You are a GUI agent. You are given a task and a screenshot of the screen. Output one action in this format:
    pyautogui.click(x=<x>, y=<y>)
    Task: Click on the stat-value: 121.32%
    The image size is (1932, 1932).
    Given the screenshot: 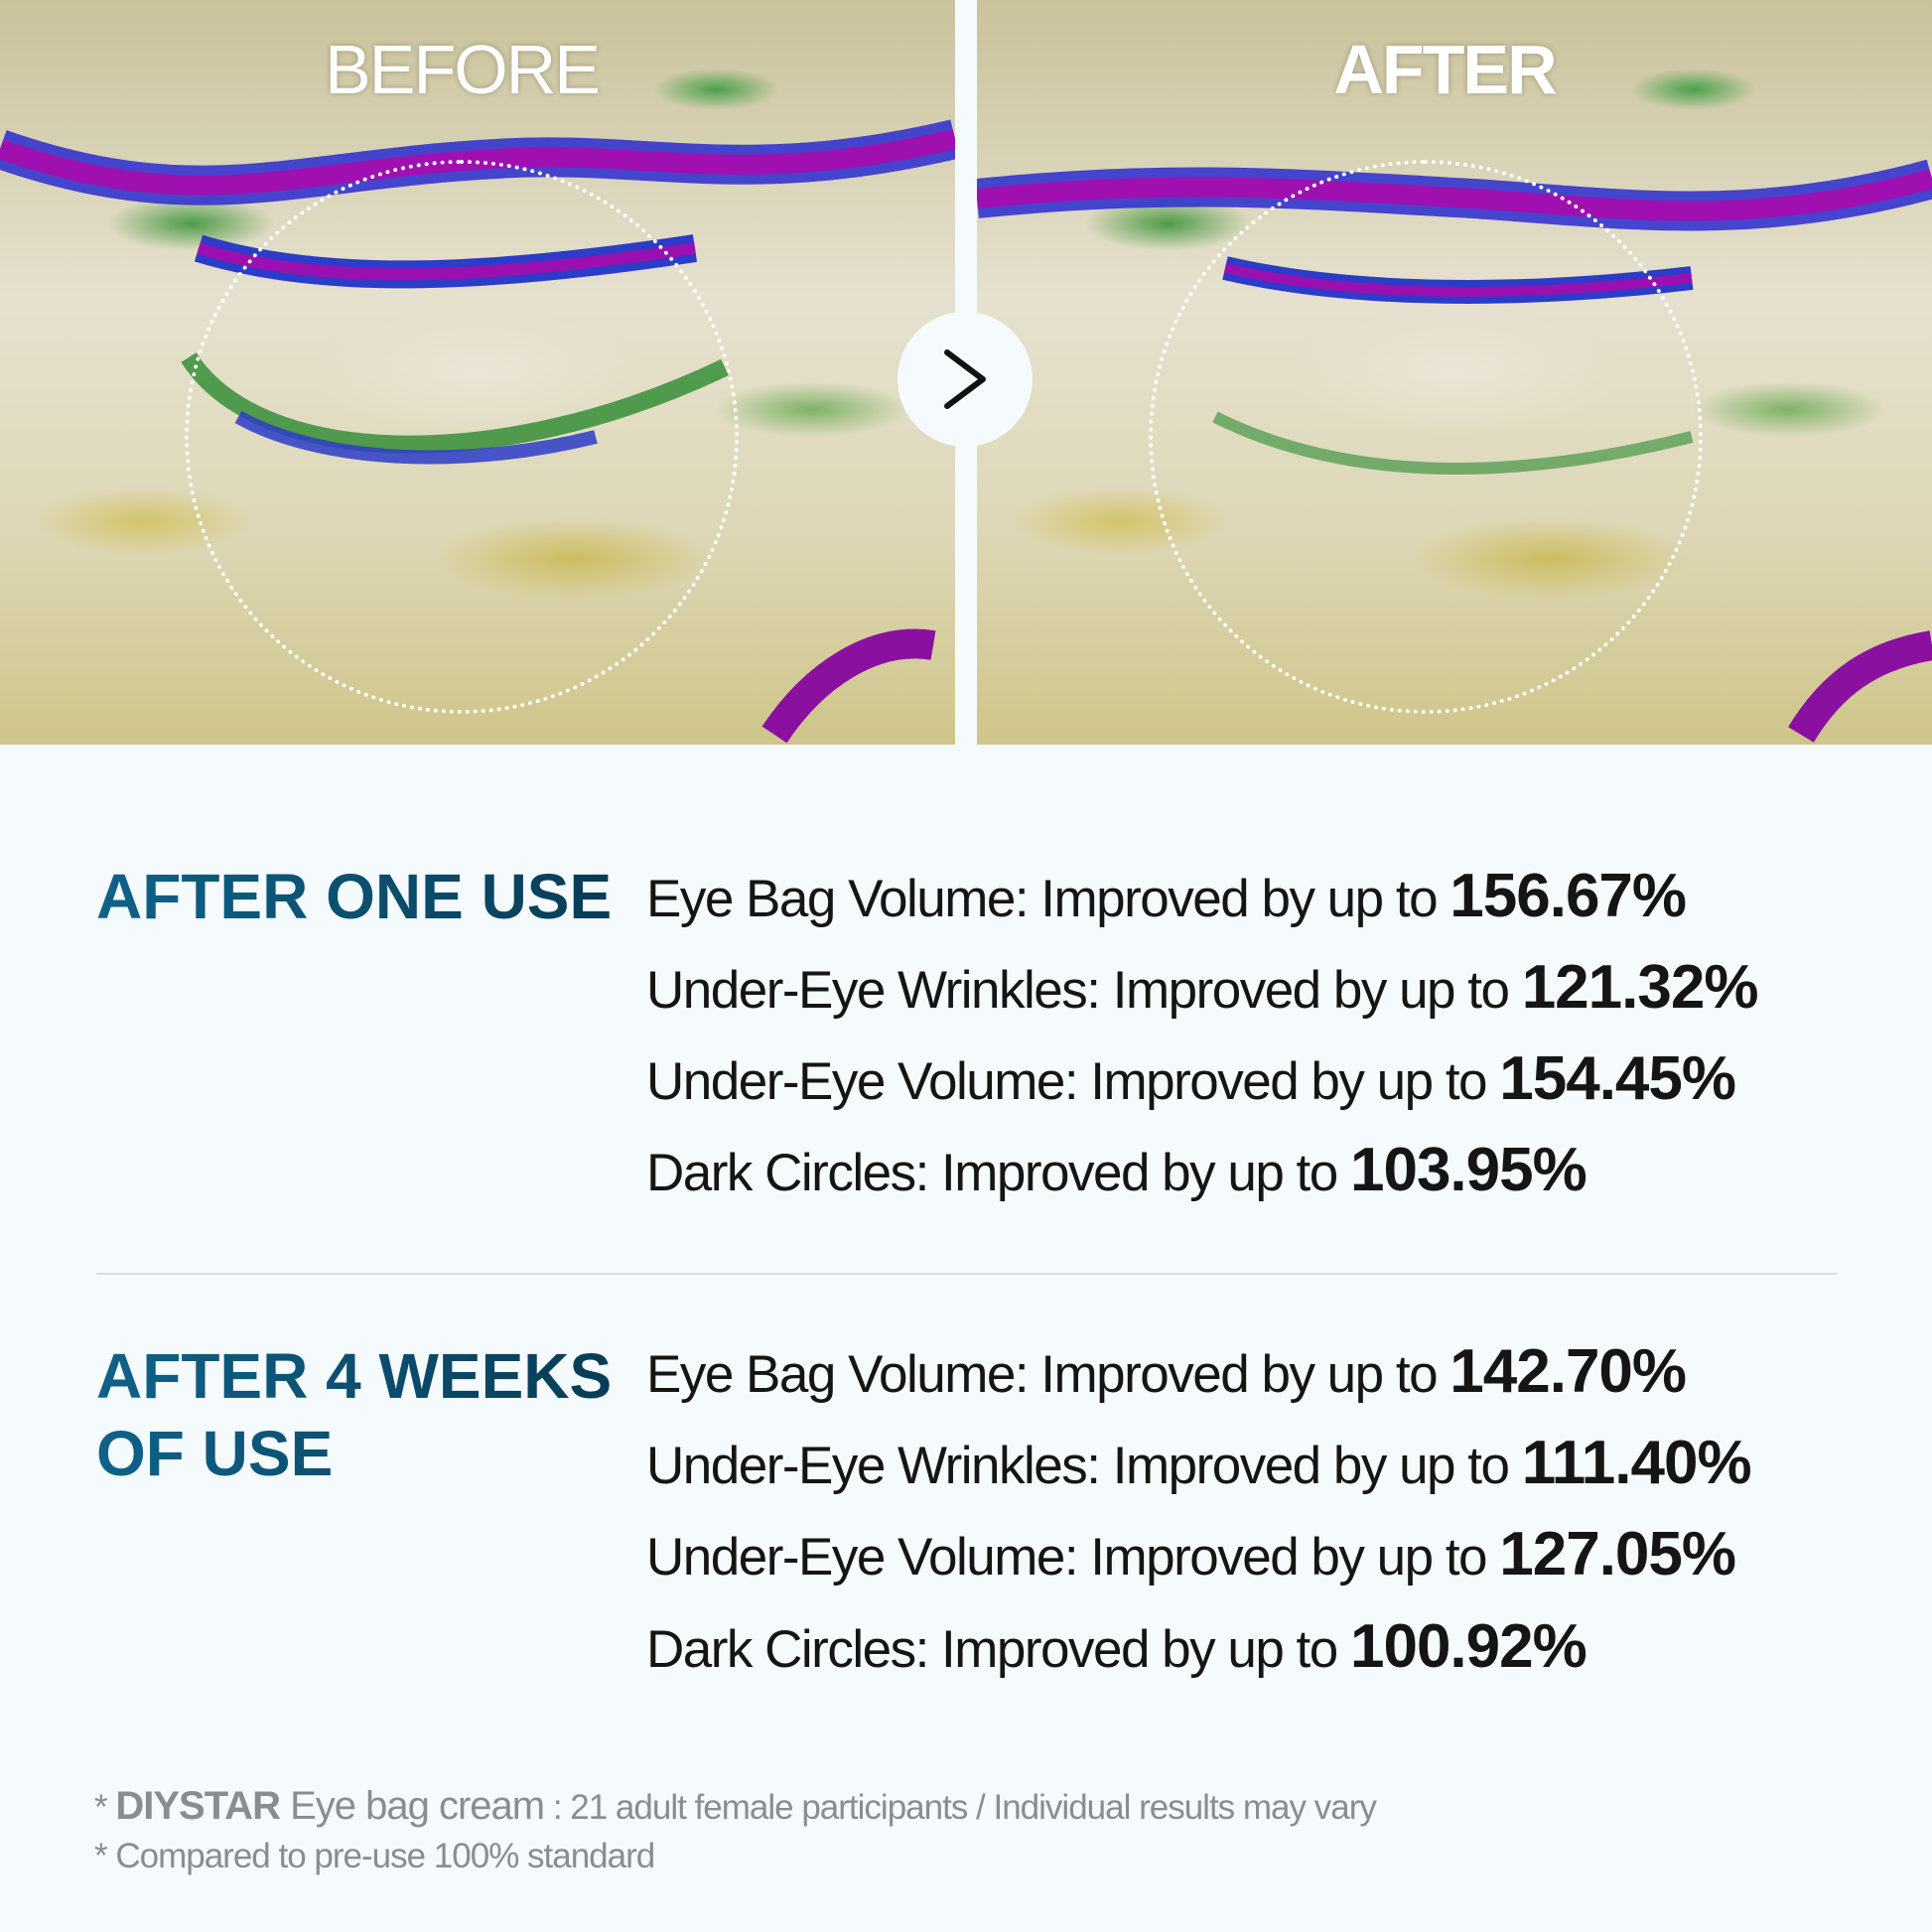 What is the action you would take?
    pyautogui.click(x=1640, y=987)
    